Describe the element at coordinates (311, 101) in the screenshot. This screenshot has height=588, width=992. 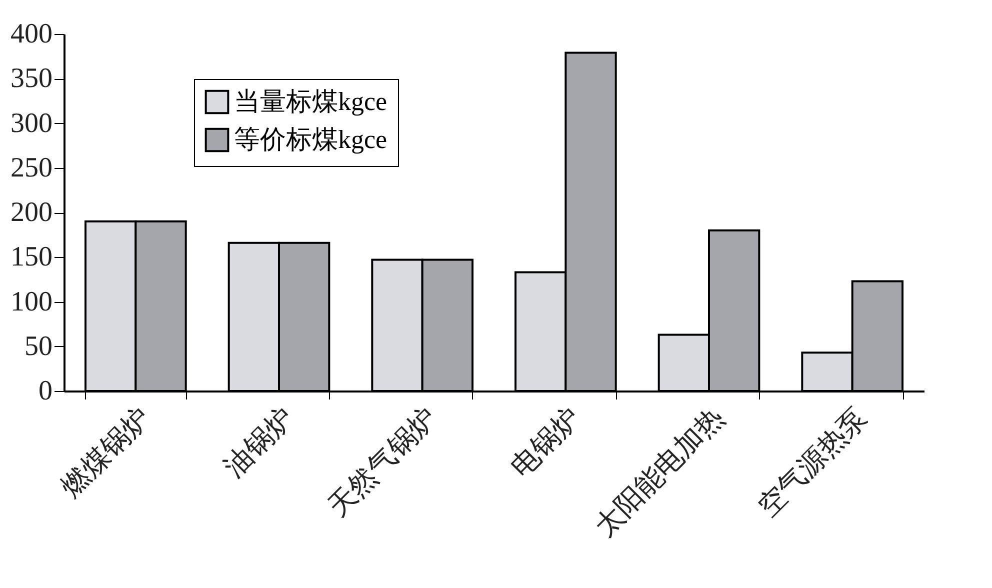
I see `legend-label: 当量标煤kgce` at that location.